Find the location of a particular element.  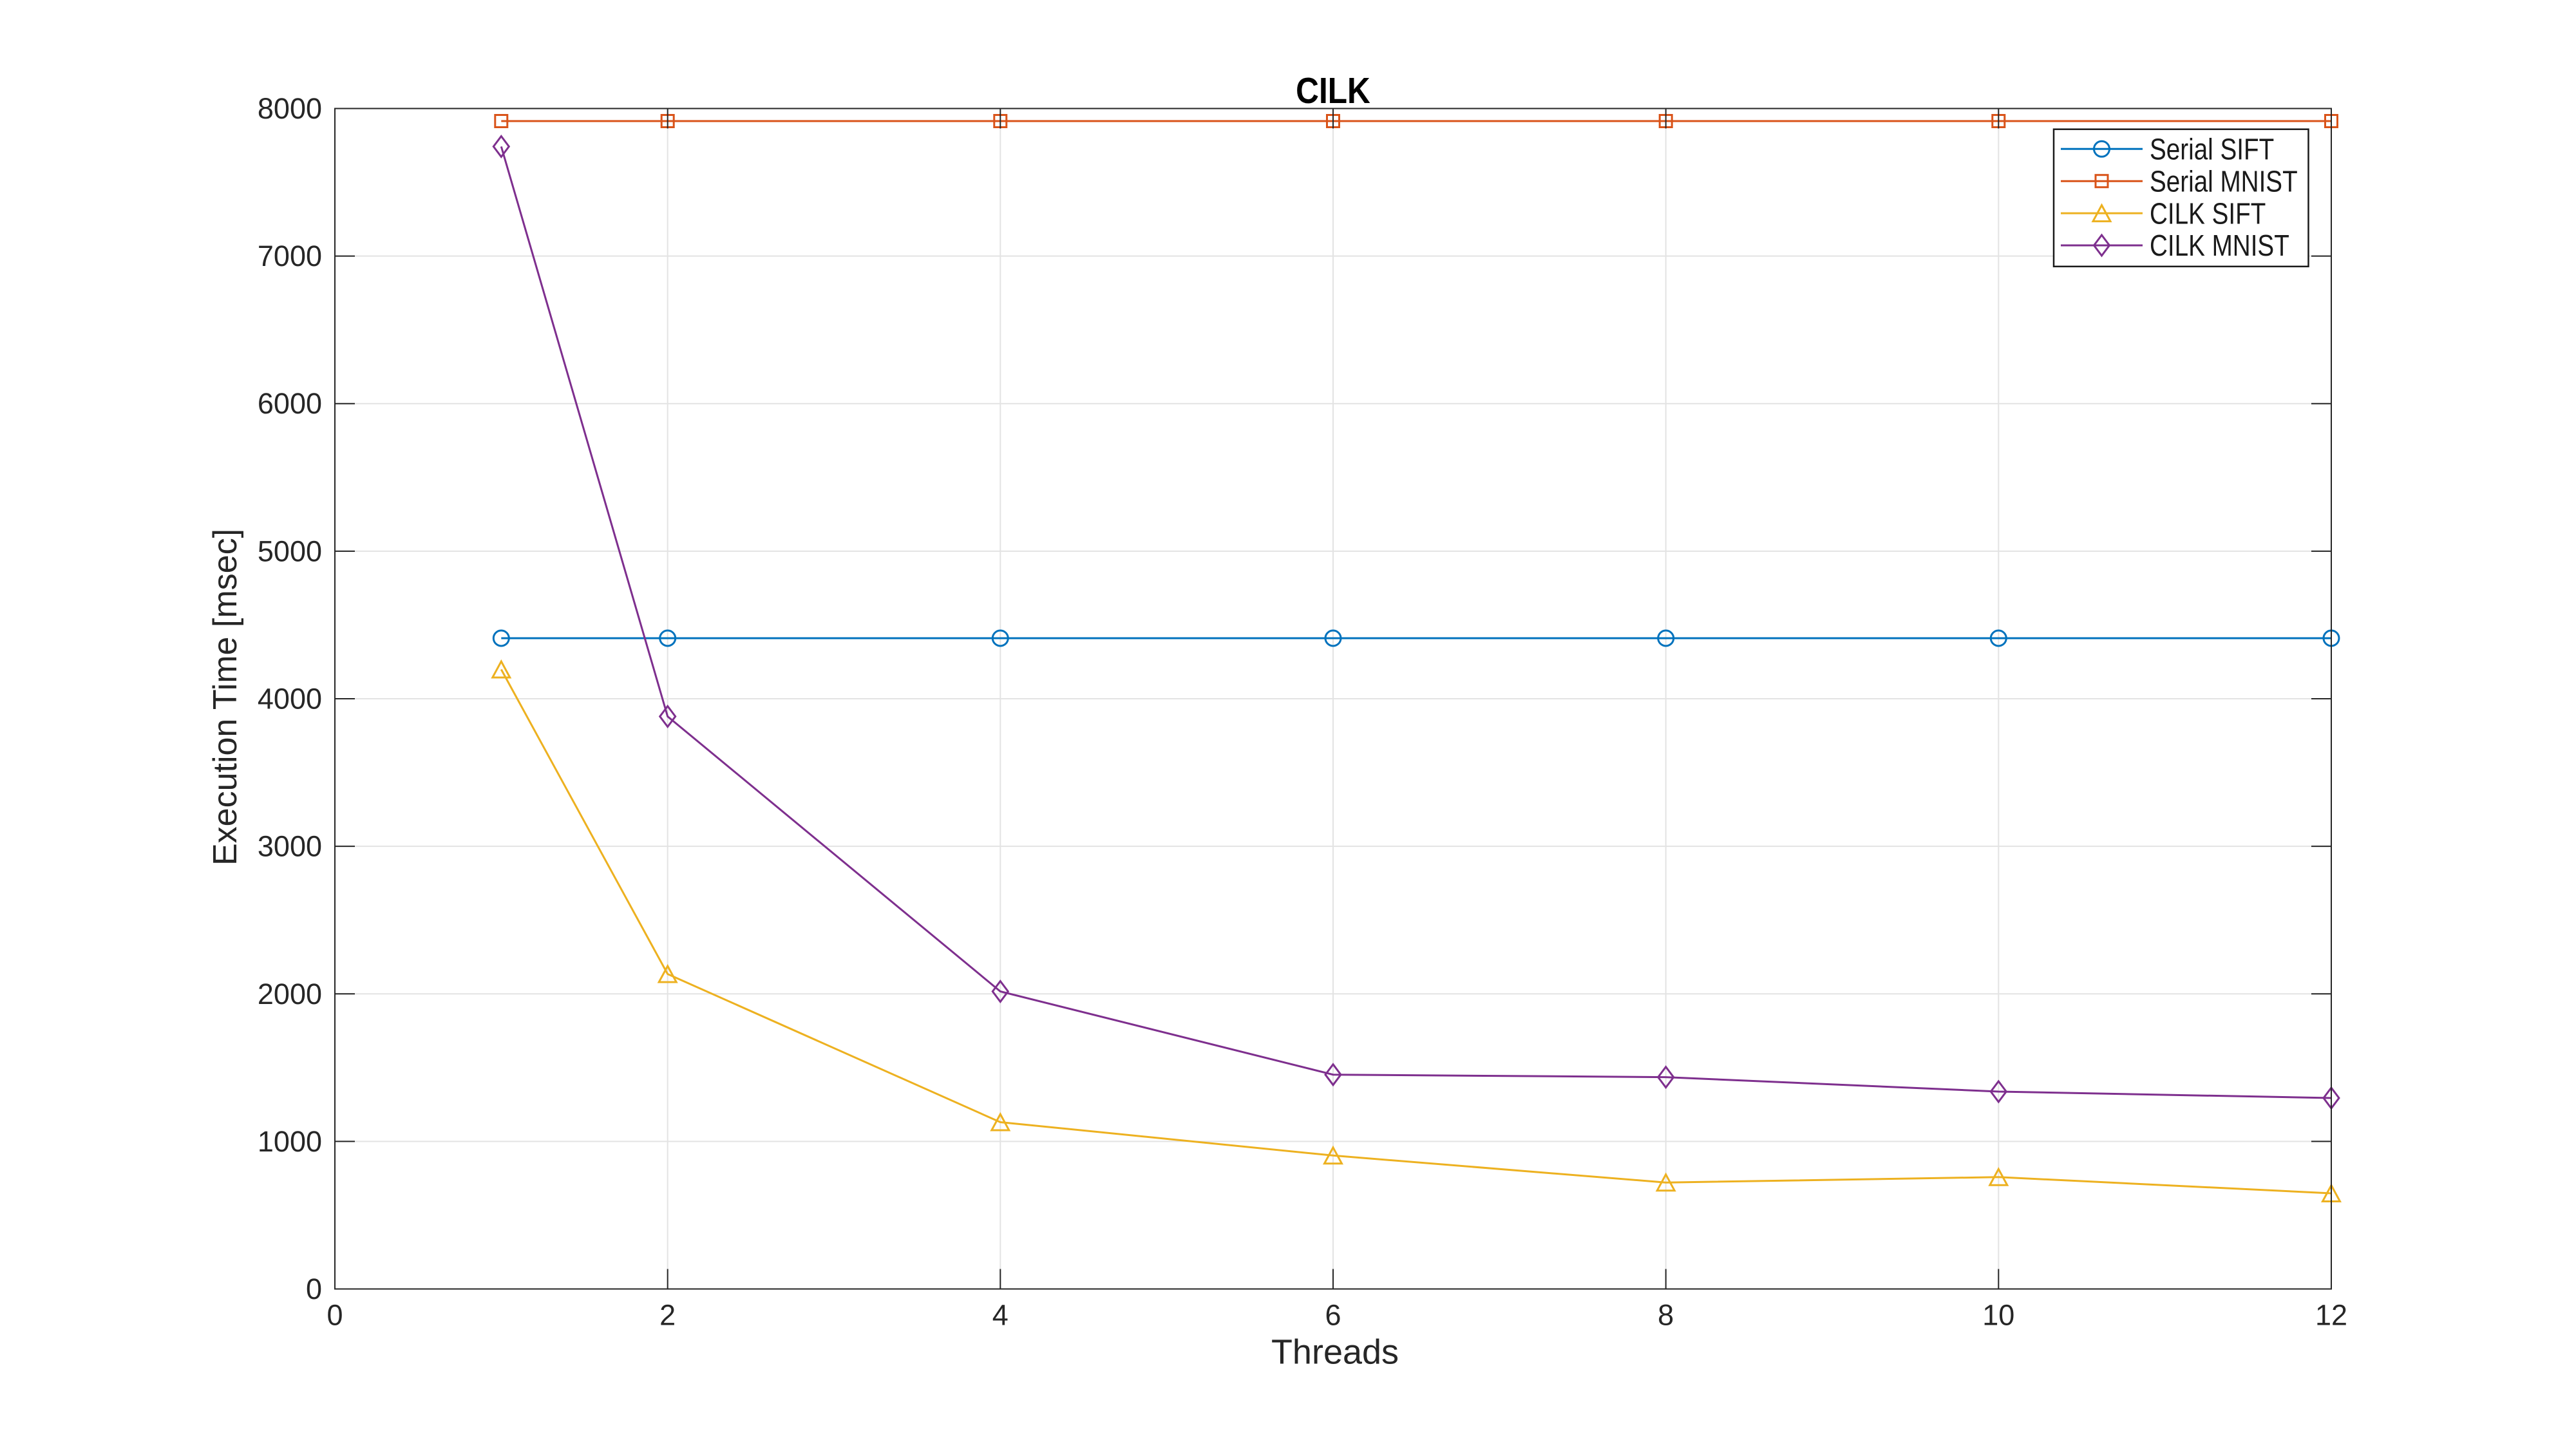

svg-text: 2 is located at coordinates (667, 1316).